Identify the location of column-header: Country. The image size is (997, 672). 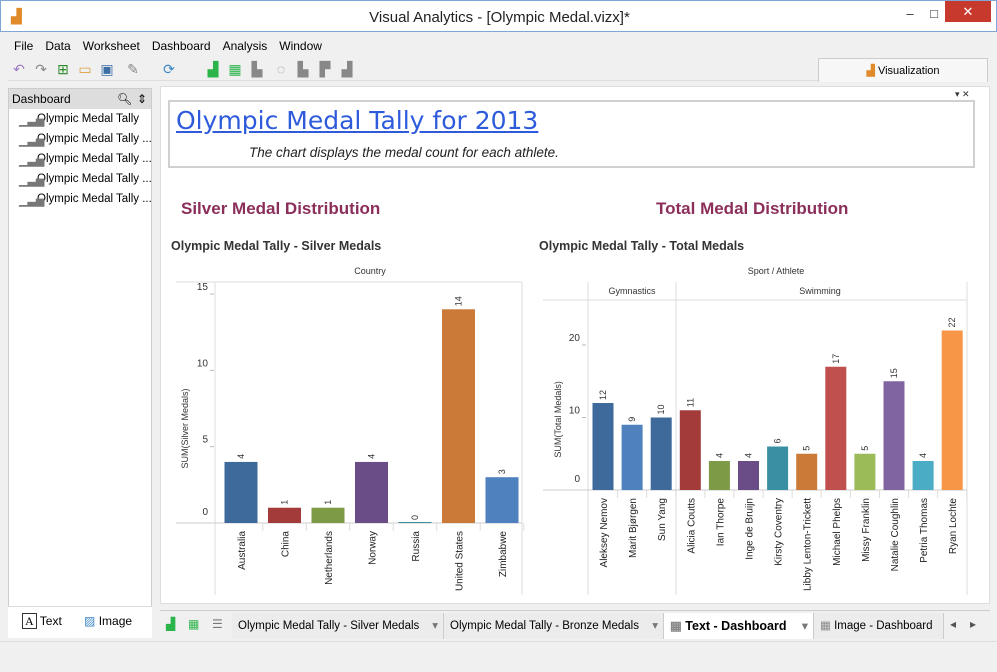
(370, 271).